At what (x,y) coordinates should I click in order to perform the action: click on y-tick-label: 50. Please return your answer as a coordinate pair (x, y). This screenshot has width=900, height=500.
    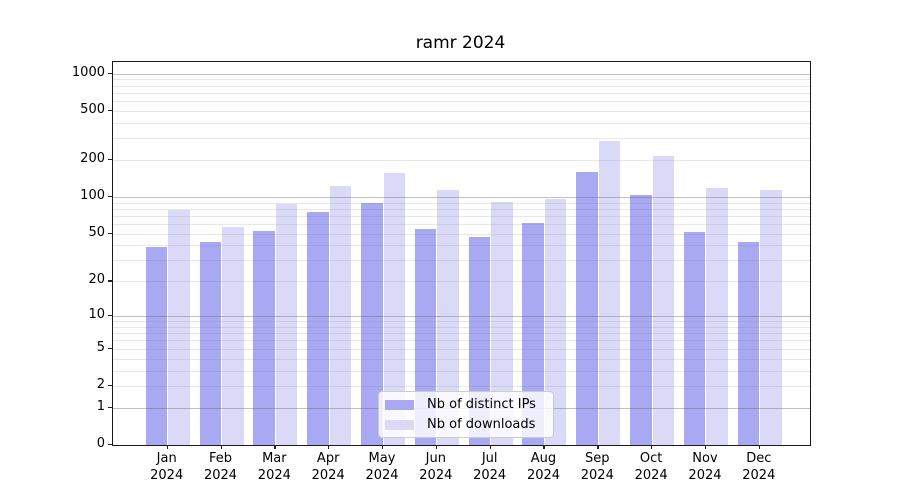
    Looking at the image, I should click on (96, 232).